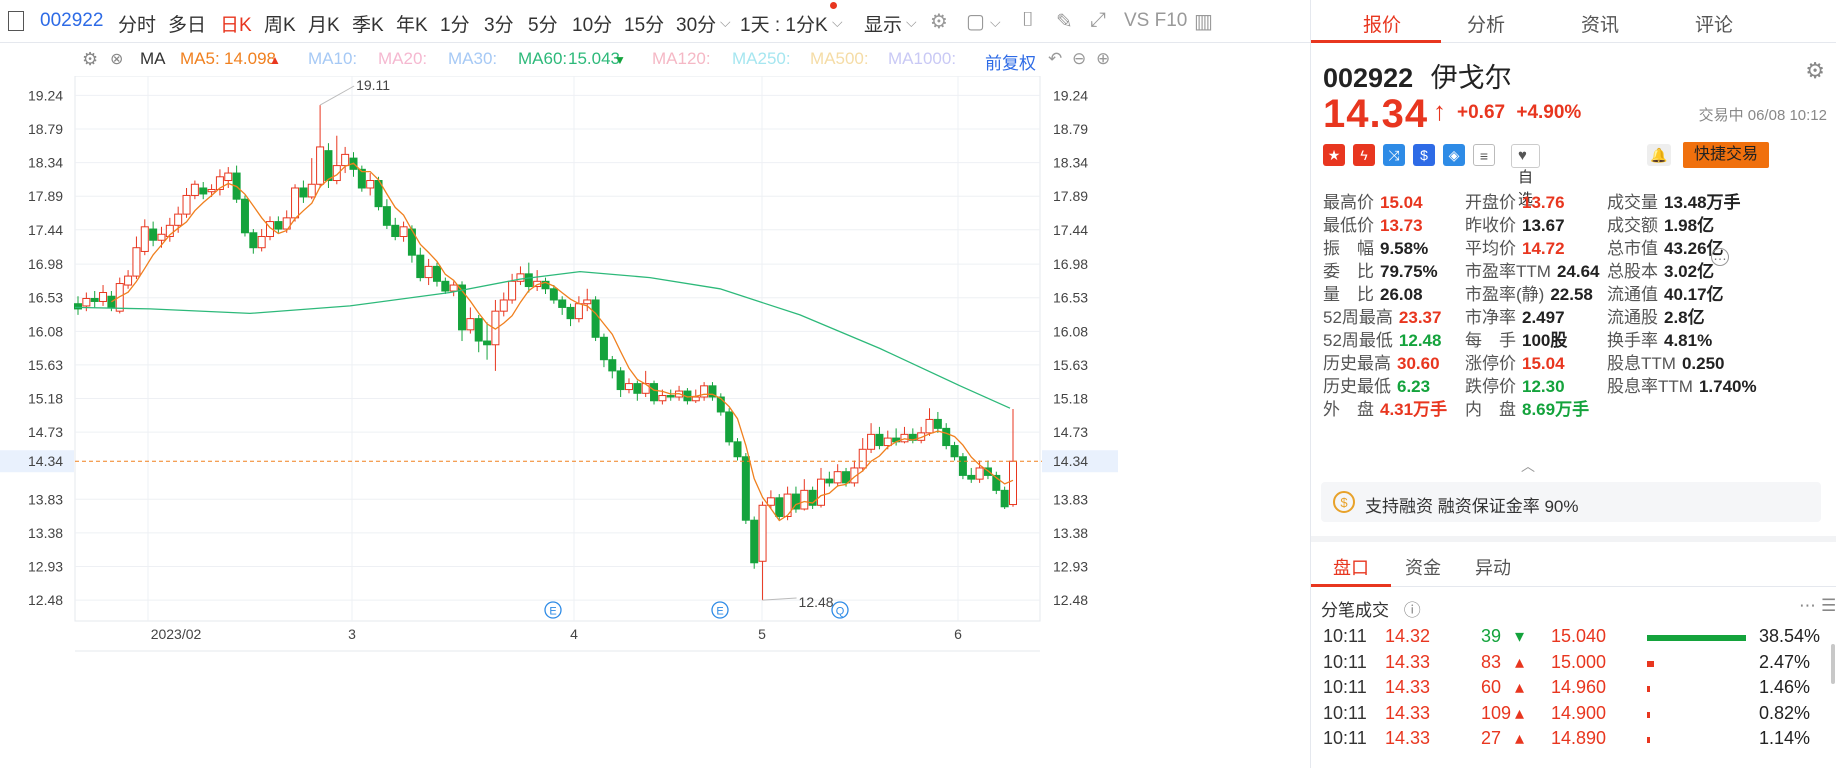 The height and width of the screenshot is (768, 1836). I want to click on add-watchlist-button: ♥ 自选, so click(1526, 176).